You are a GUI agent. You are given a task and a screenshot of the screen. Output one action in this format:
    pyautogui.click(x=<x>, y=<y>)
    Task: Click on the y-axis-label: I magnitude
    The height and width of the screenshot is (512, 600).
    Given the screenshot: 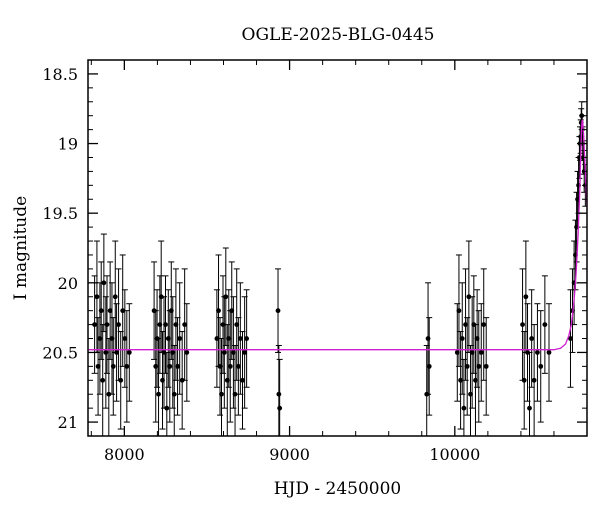 What is the action you would take?
    pyautogui.click(x=21, y=248)
    